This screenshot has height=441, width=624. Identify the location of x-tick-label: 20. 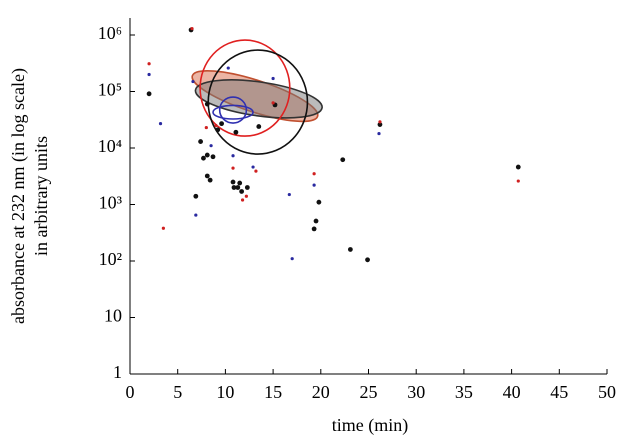
(321, 392).